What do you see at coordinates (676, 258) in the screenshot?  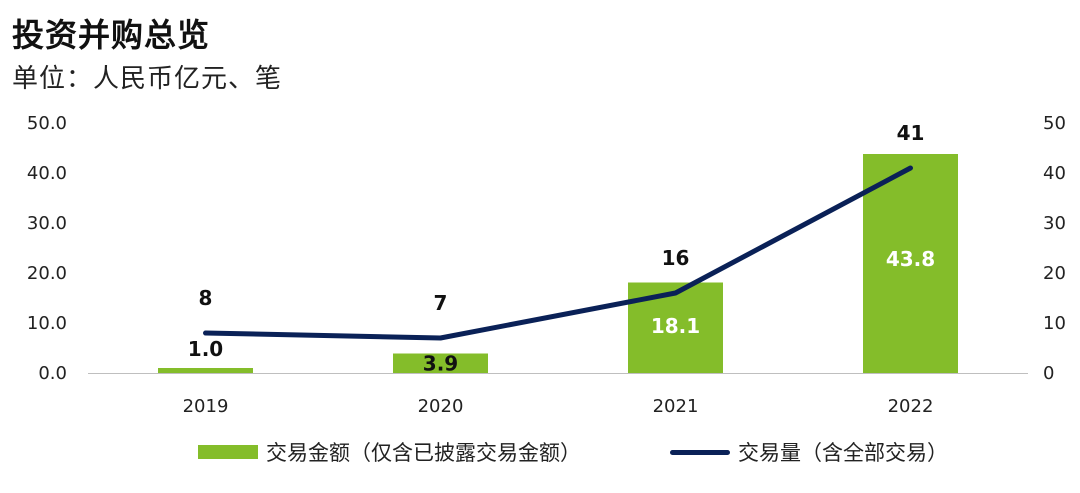 I see `line-data-label: 16` at bounding box center [676, 258].